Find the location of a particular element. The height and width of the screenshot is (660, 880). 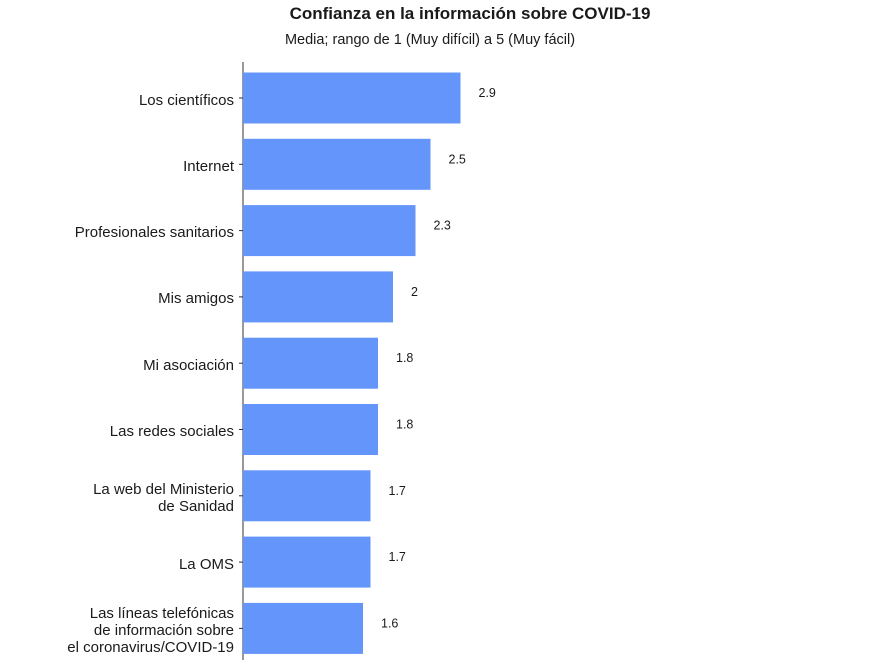

y-tick-label: Los científicos is located at coordinates (186, 100).